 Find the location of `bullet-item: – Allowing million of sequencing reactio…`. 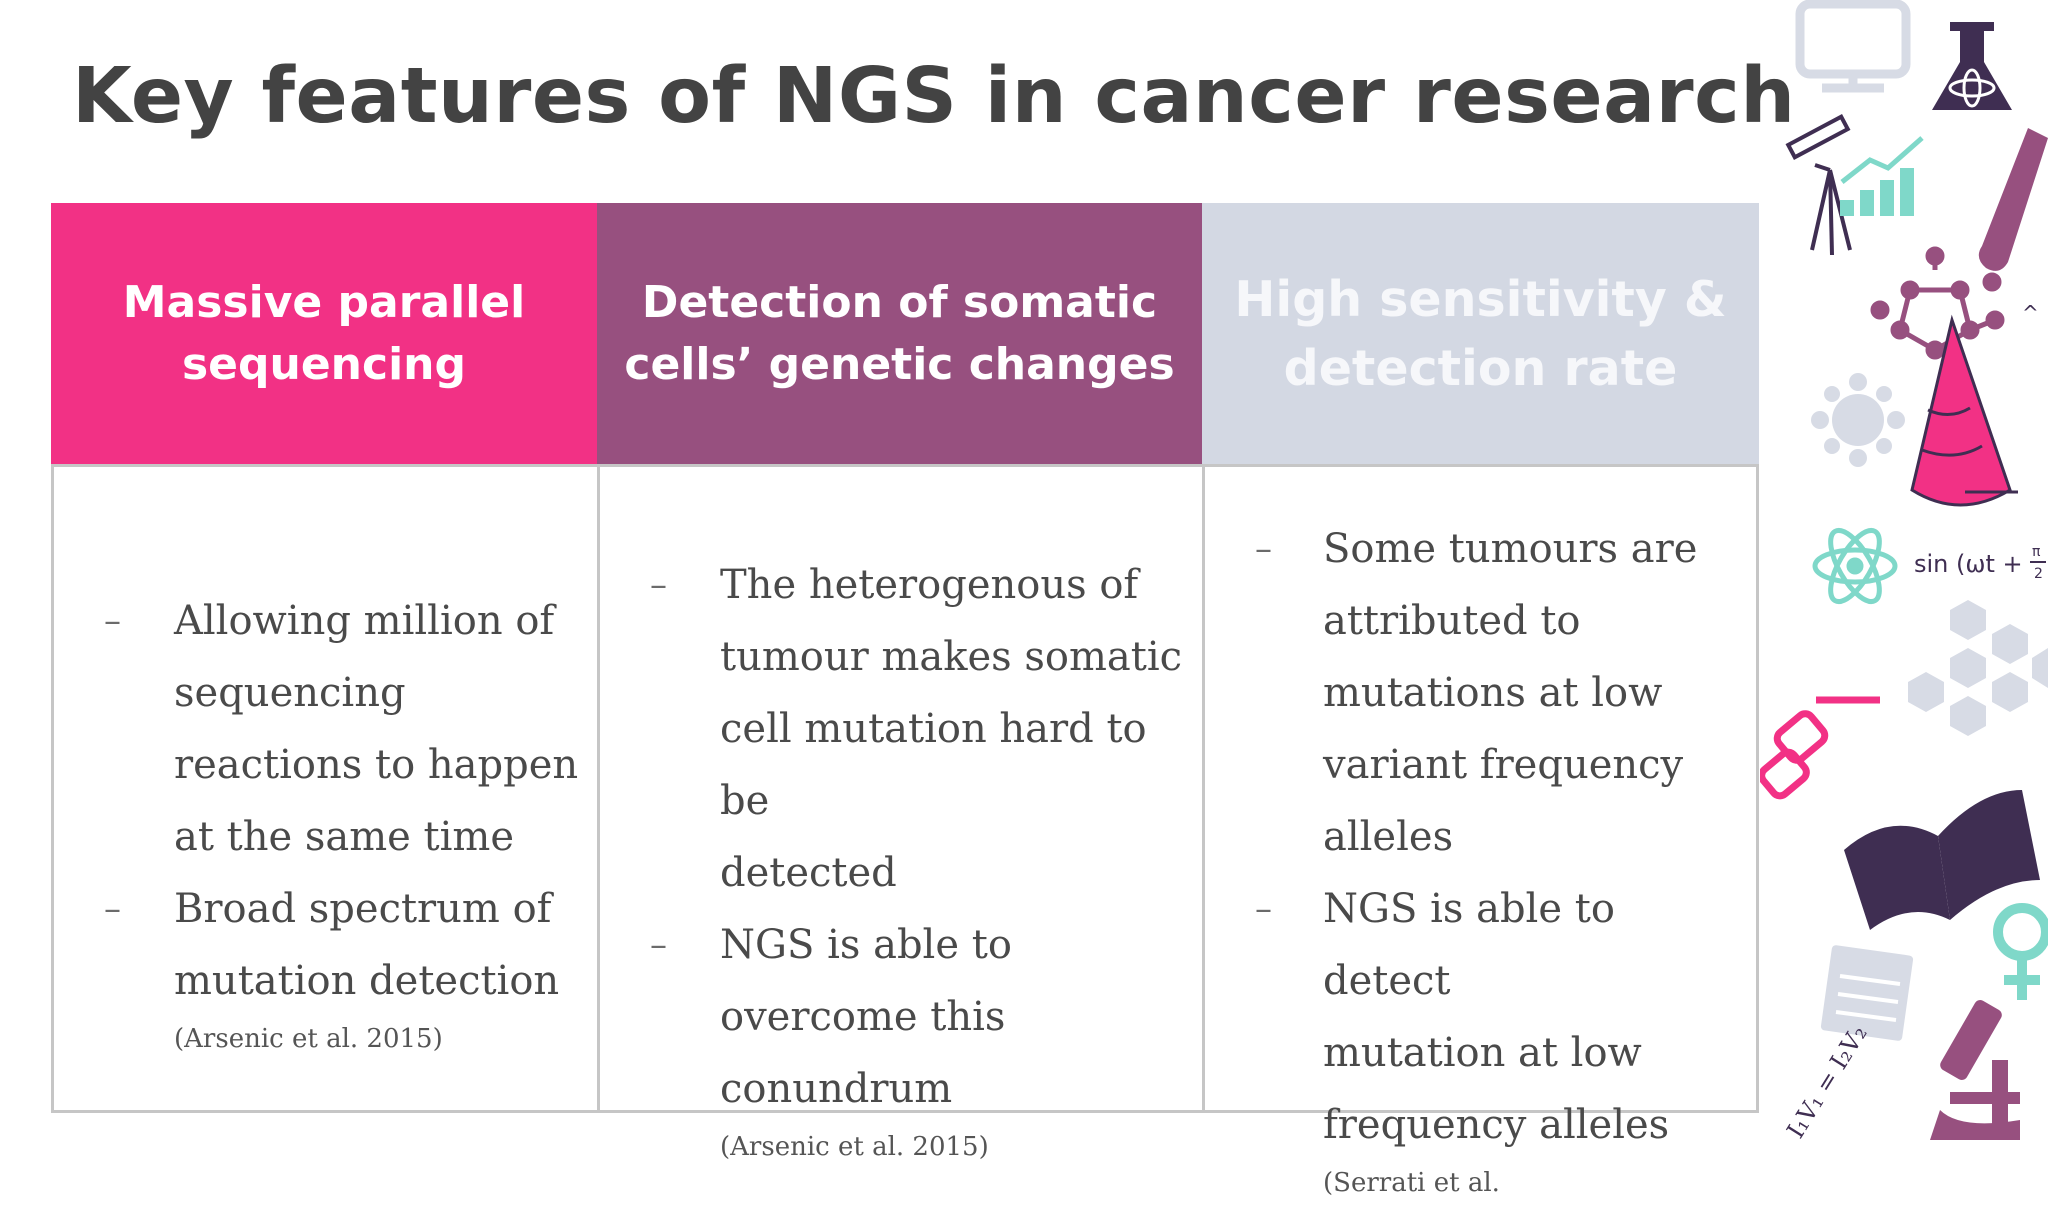

bullet-item: – Allowing million of sequencing reactio… is located at coordinates (325, 729).